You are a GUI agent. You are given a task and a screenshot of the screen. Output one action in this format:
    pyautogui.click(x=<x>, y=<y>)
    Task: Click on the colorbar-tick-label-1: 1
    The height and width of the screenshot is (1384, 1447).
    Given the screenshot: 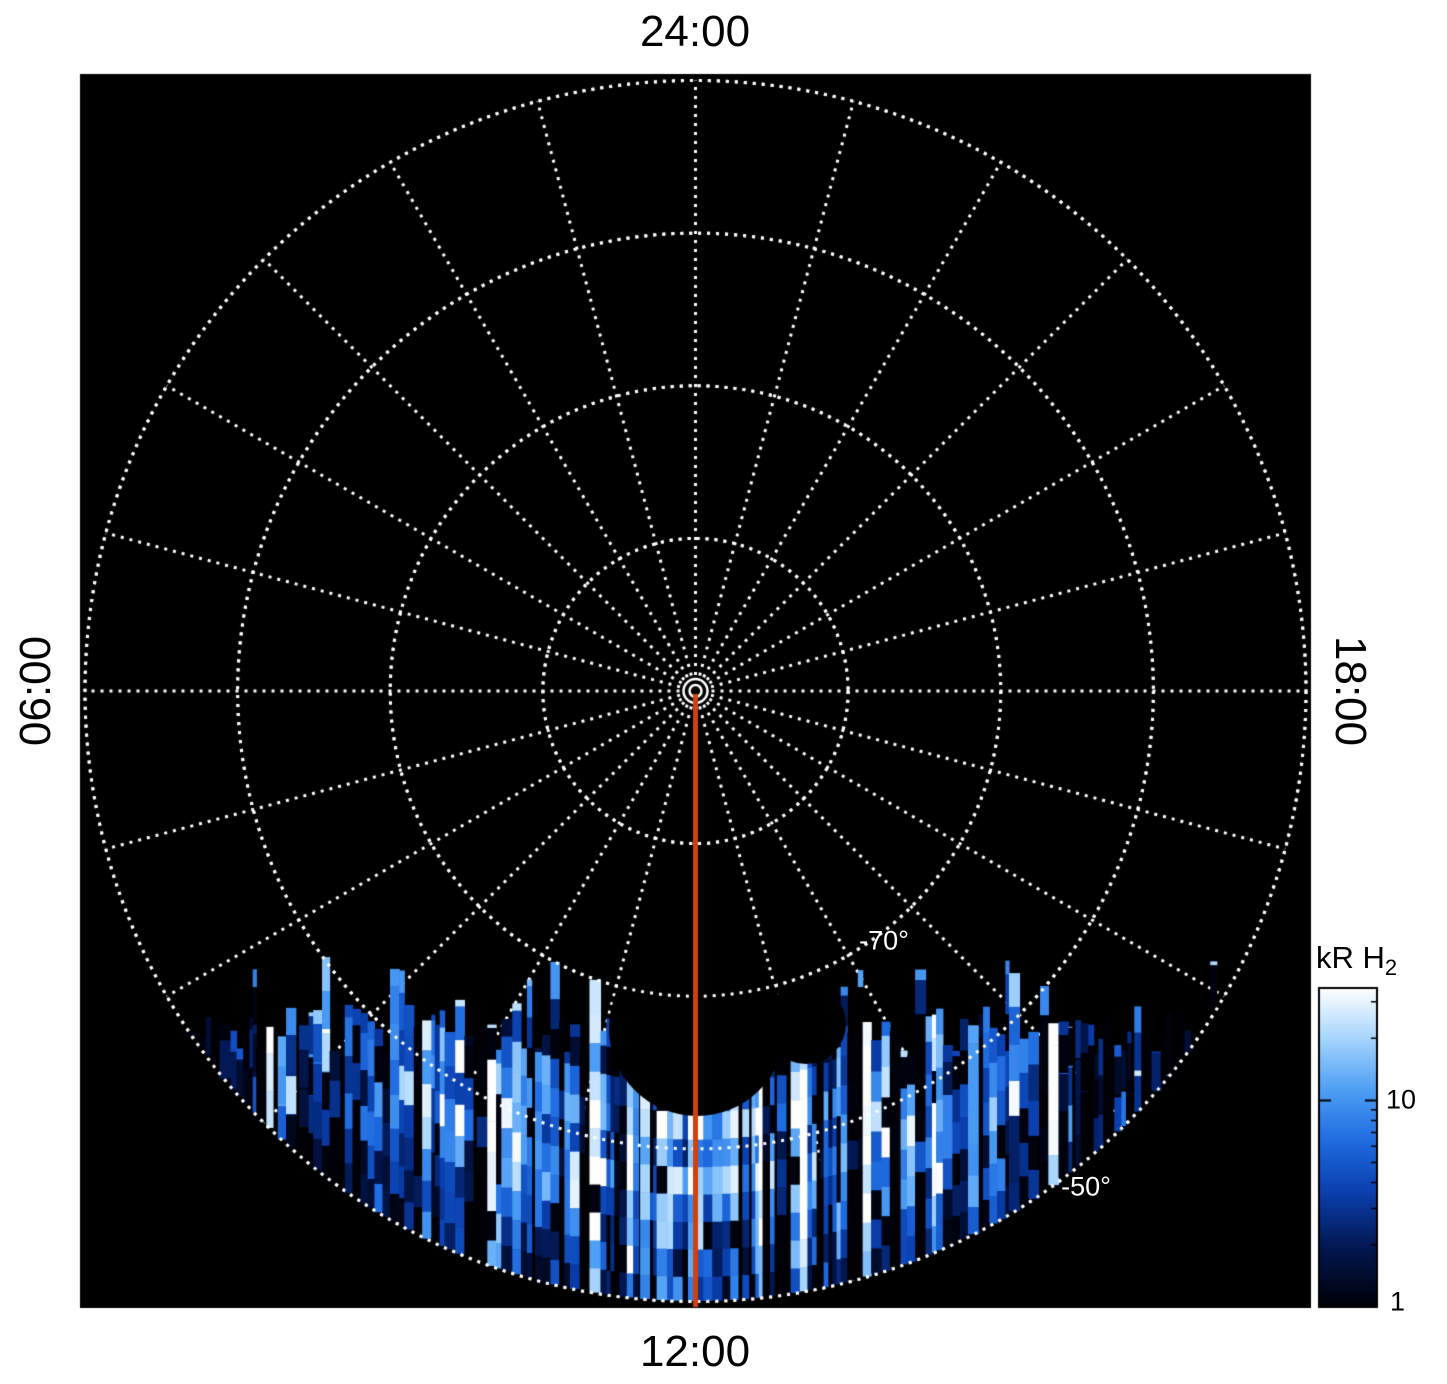 What is the action you would take?
    pyautogui.click(x=1398, y=1301)
    